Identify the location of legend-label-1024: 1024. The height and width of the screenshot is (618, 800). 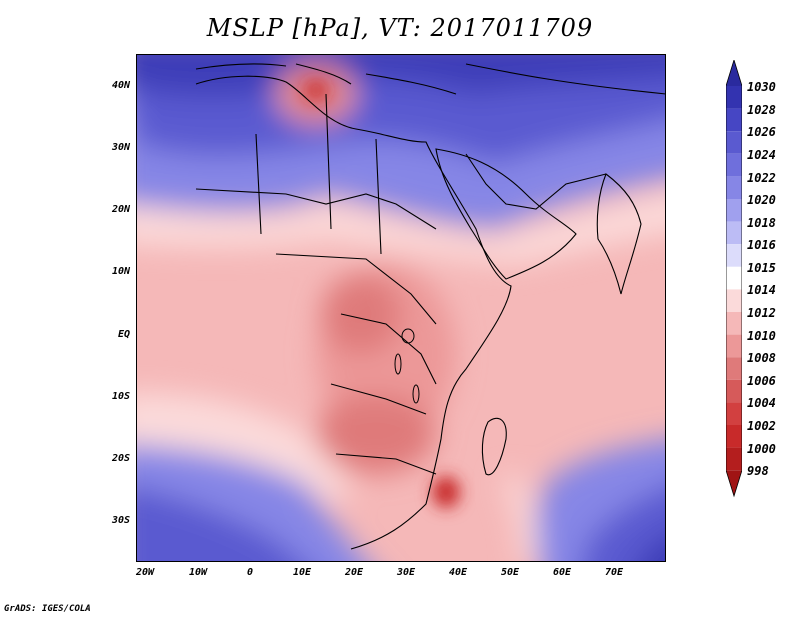
(761, 155).